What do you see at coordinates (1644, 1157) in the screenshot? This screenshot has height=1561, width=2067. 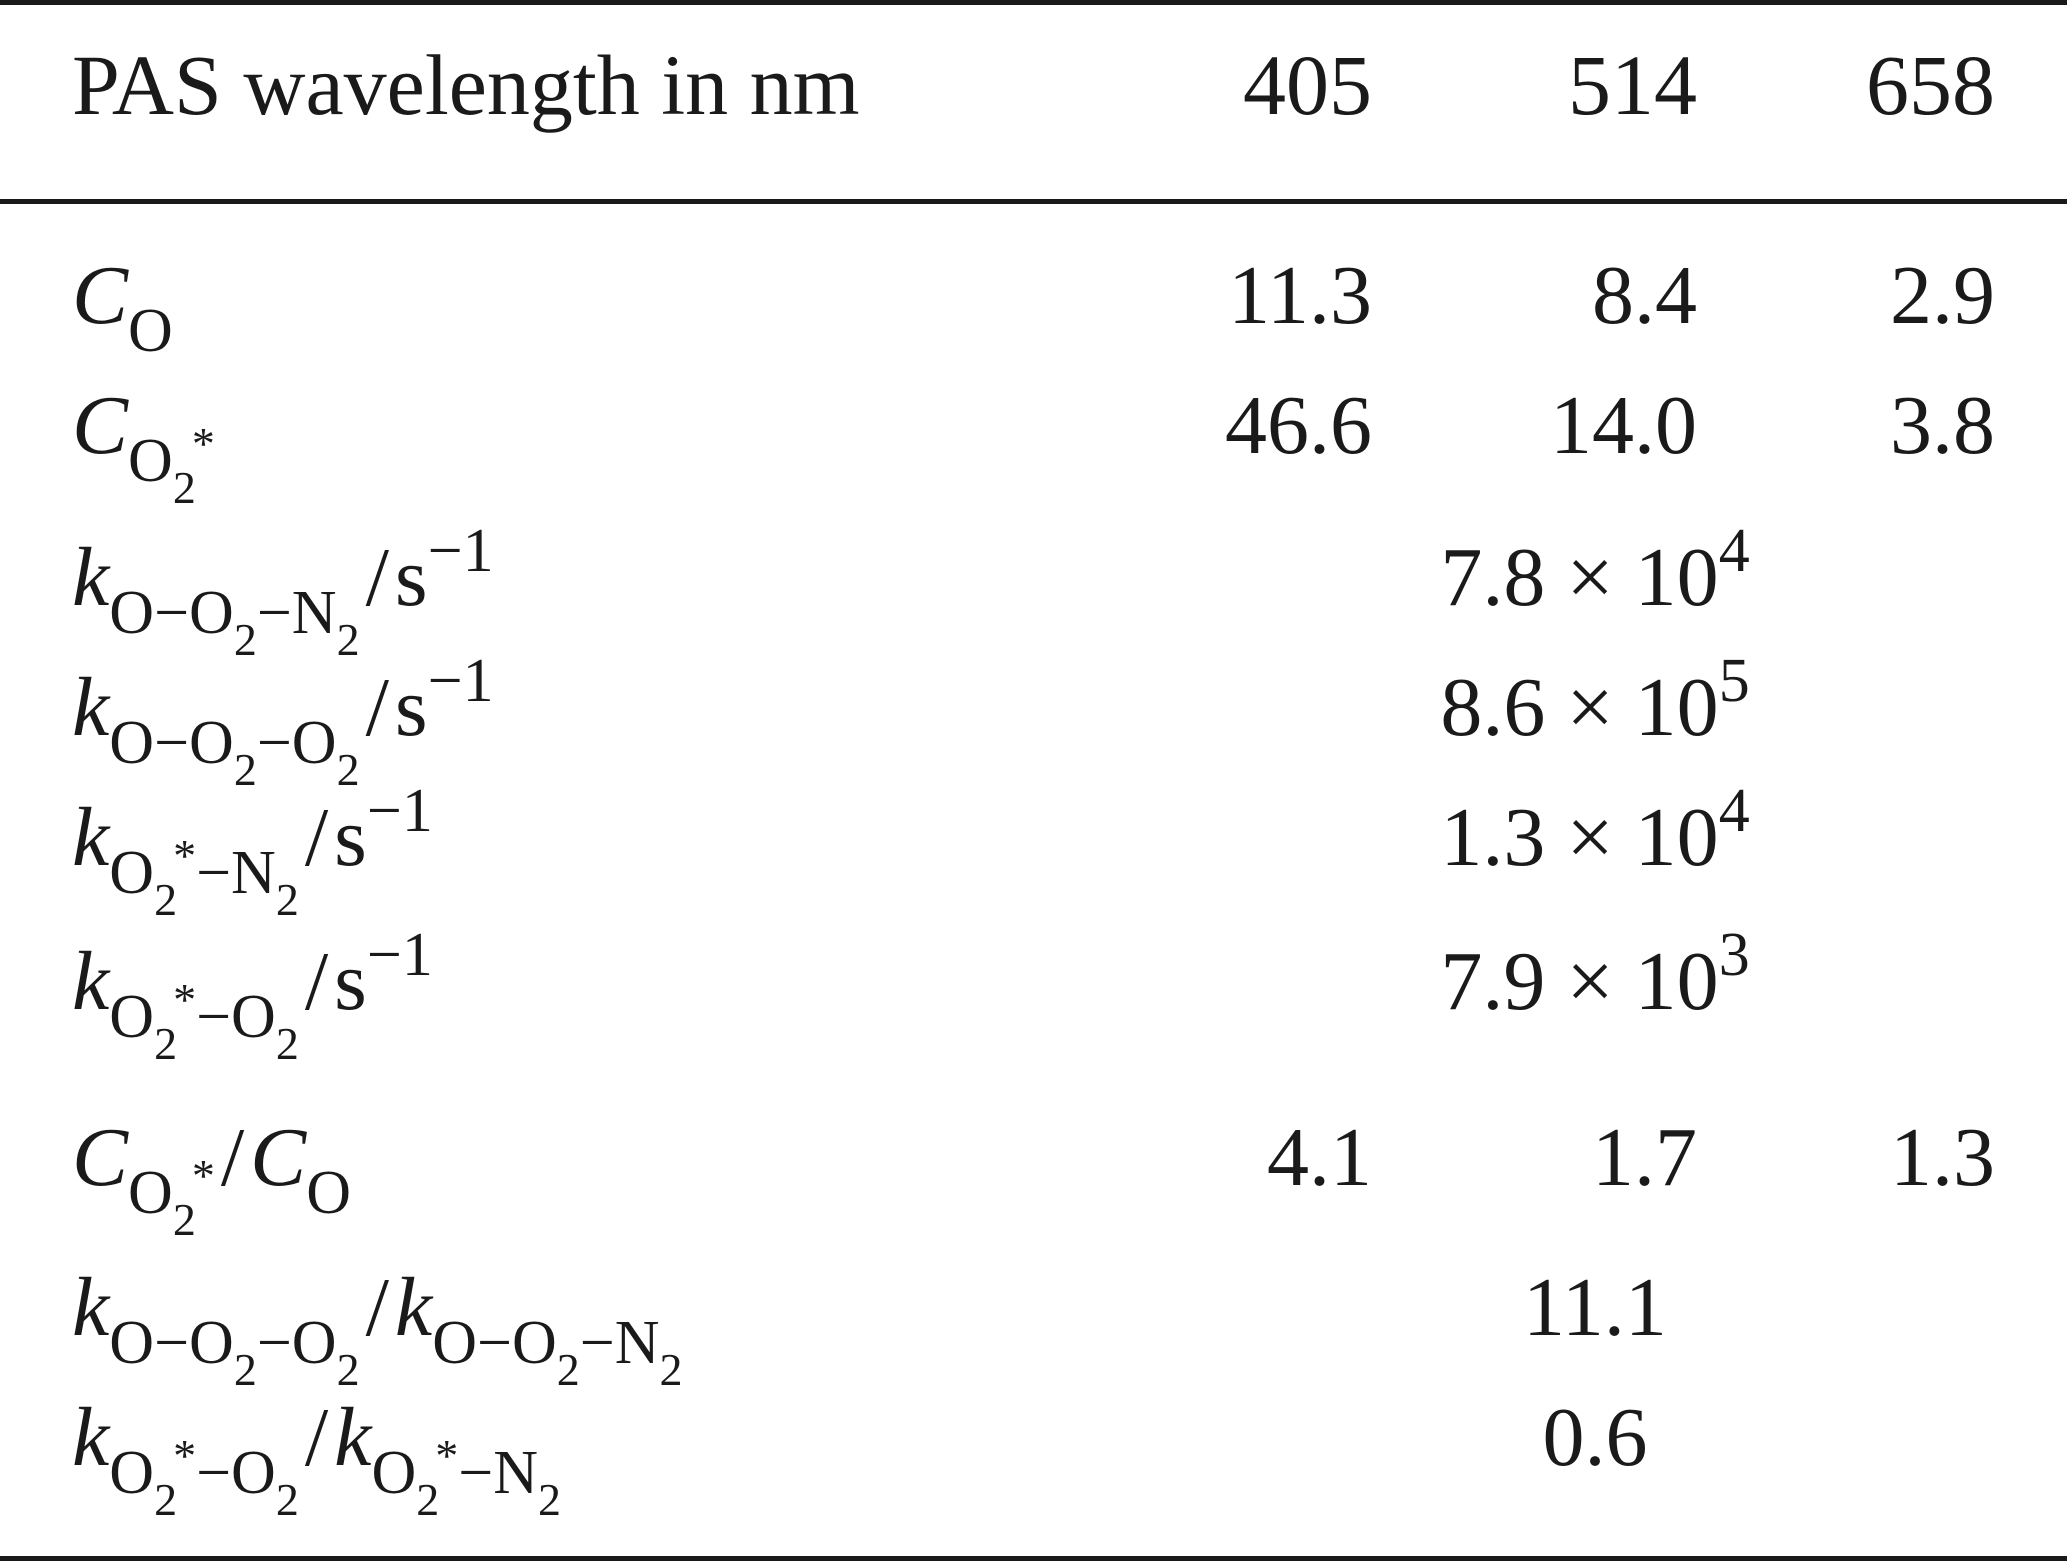 I see `cell: 1.7` at bounding box center [1644, 1157].